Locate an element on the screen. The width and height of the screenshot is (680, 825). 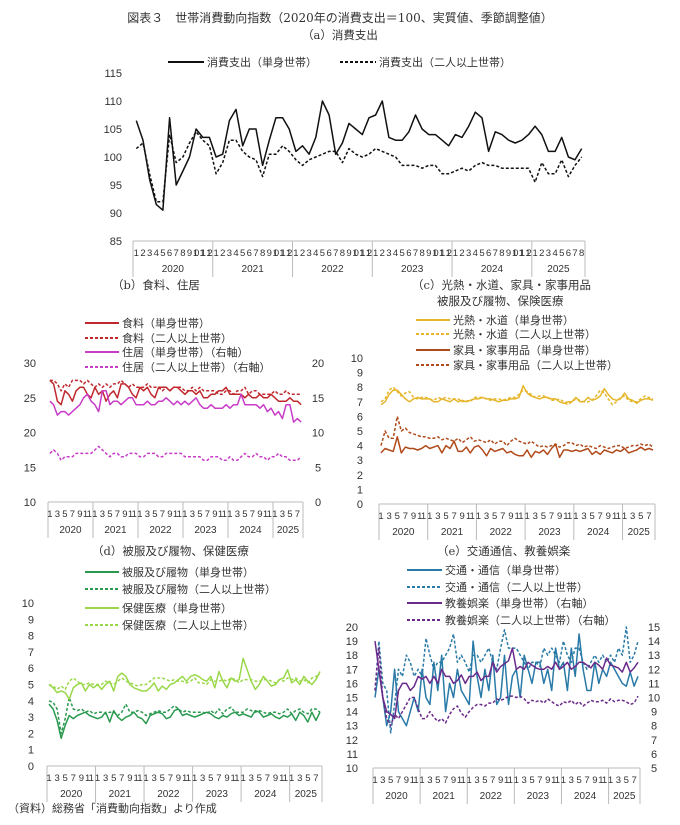
y2-tick-label: 15 is located at coordinates (318, 399).